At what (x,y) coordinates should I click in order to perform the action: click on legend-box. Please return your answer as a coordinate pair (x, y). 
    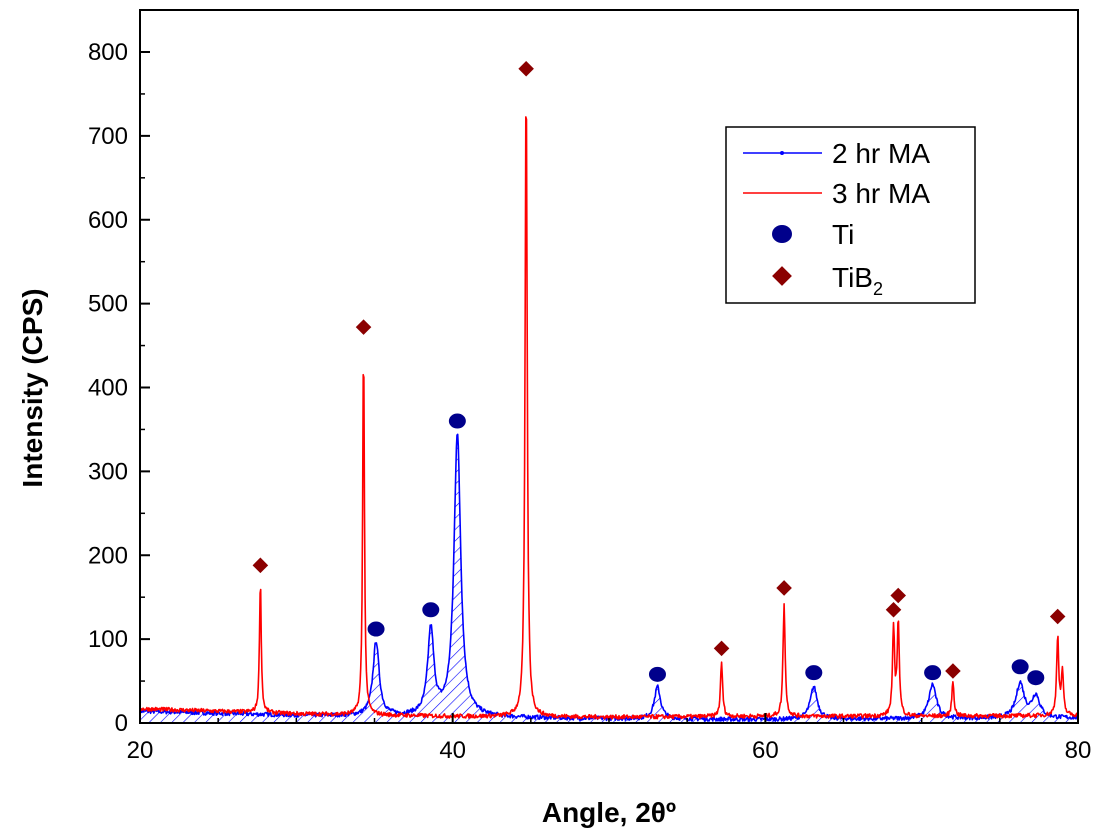
    Looking at the image, I should click on (850, 215).